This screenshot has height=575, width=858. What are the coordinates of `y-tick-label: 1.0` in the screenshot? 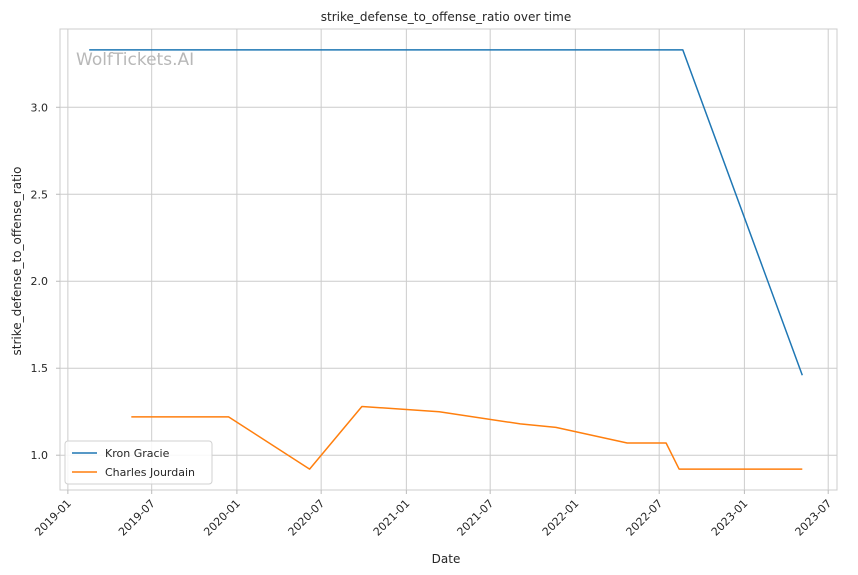 It's located at (40, 455).